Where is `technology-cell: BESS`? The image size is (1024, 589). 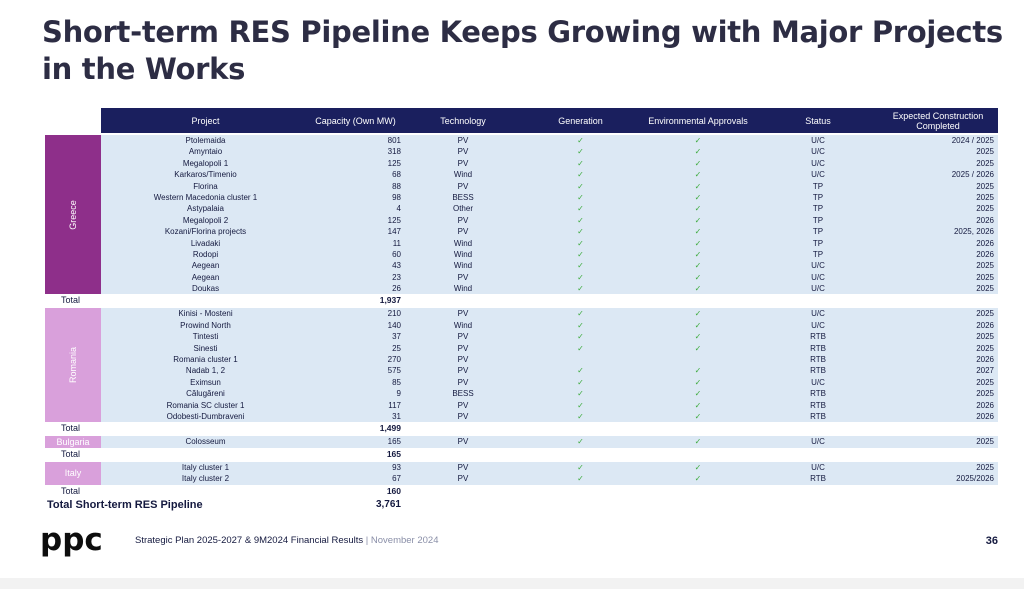
technology-cell: BESS is located at coordinates (463, 197).